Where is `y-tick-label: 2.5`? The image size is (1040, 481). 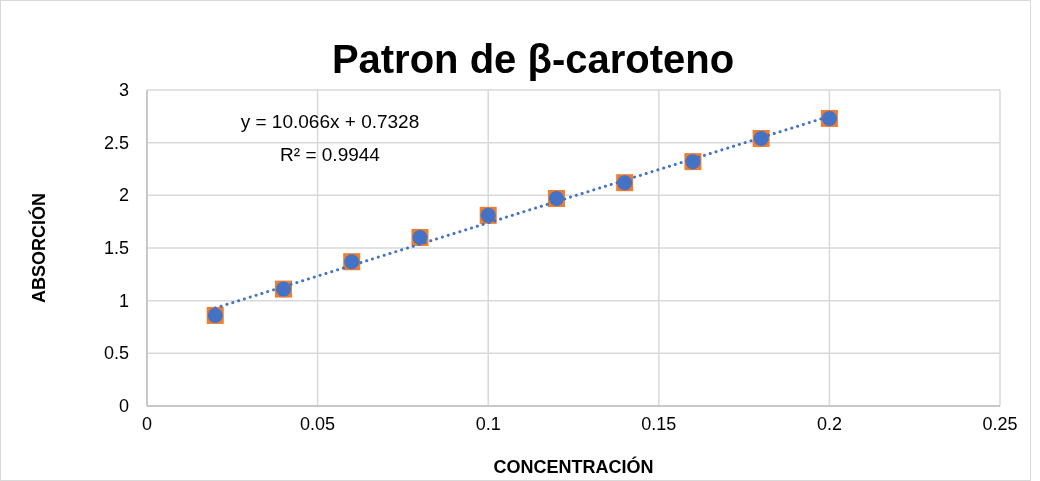 y-tick-label: 2.5 is located at coordinates (116, 142).